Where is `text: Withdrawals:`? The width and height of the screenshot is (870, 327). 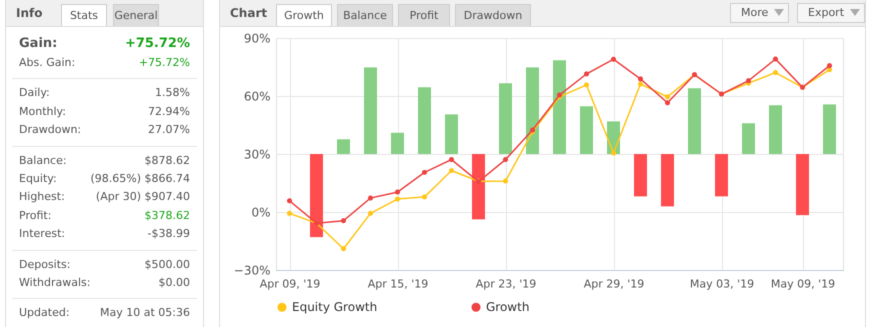 text: Withdrawals: is located at coordinates (54, 282).